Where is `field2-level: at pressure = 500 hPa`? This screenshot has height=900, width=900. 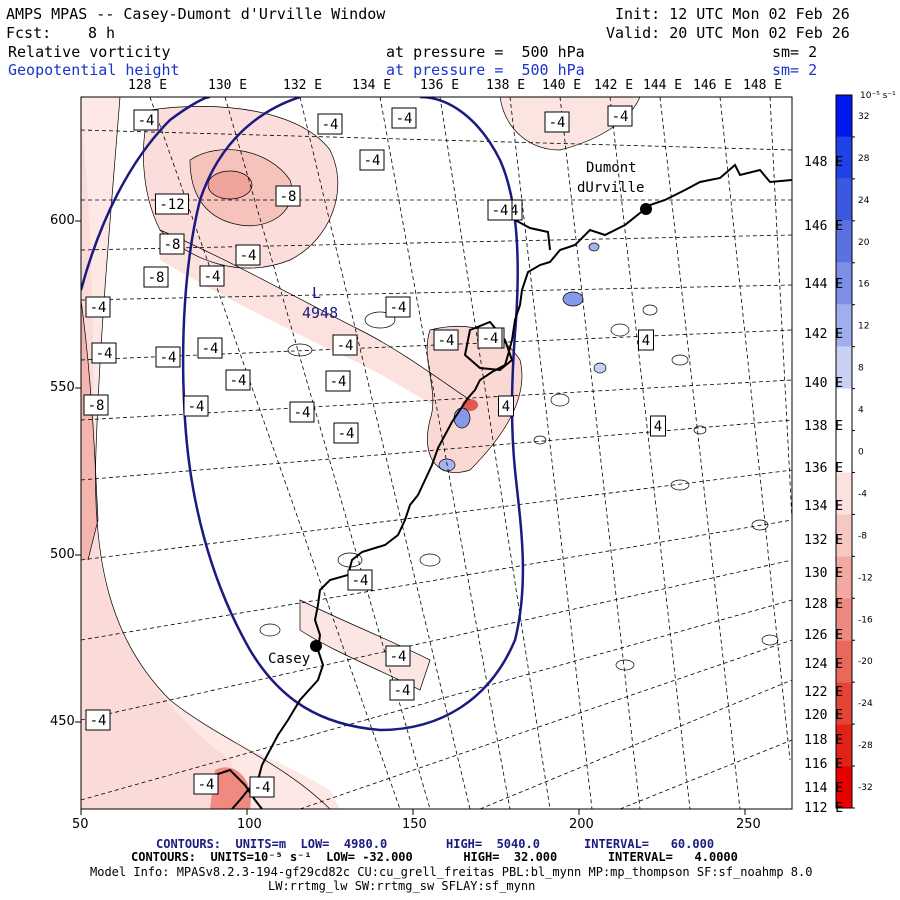 field2-level: at pressure = 500 hPa is located at coordinates (485, 70).